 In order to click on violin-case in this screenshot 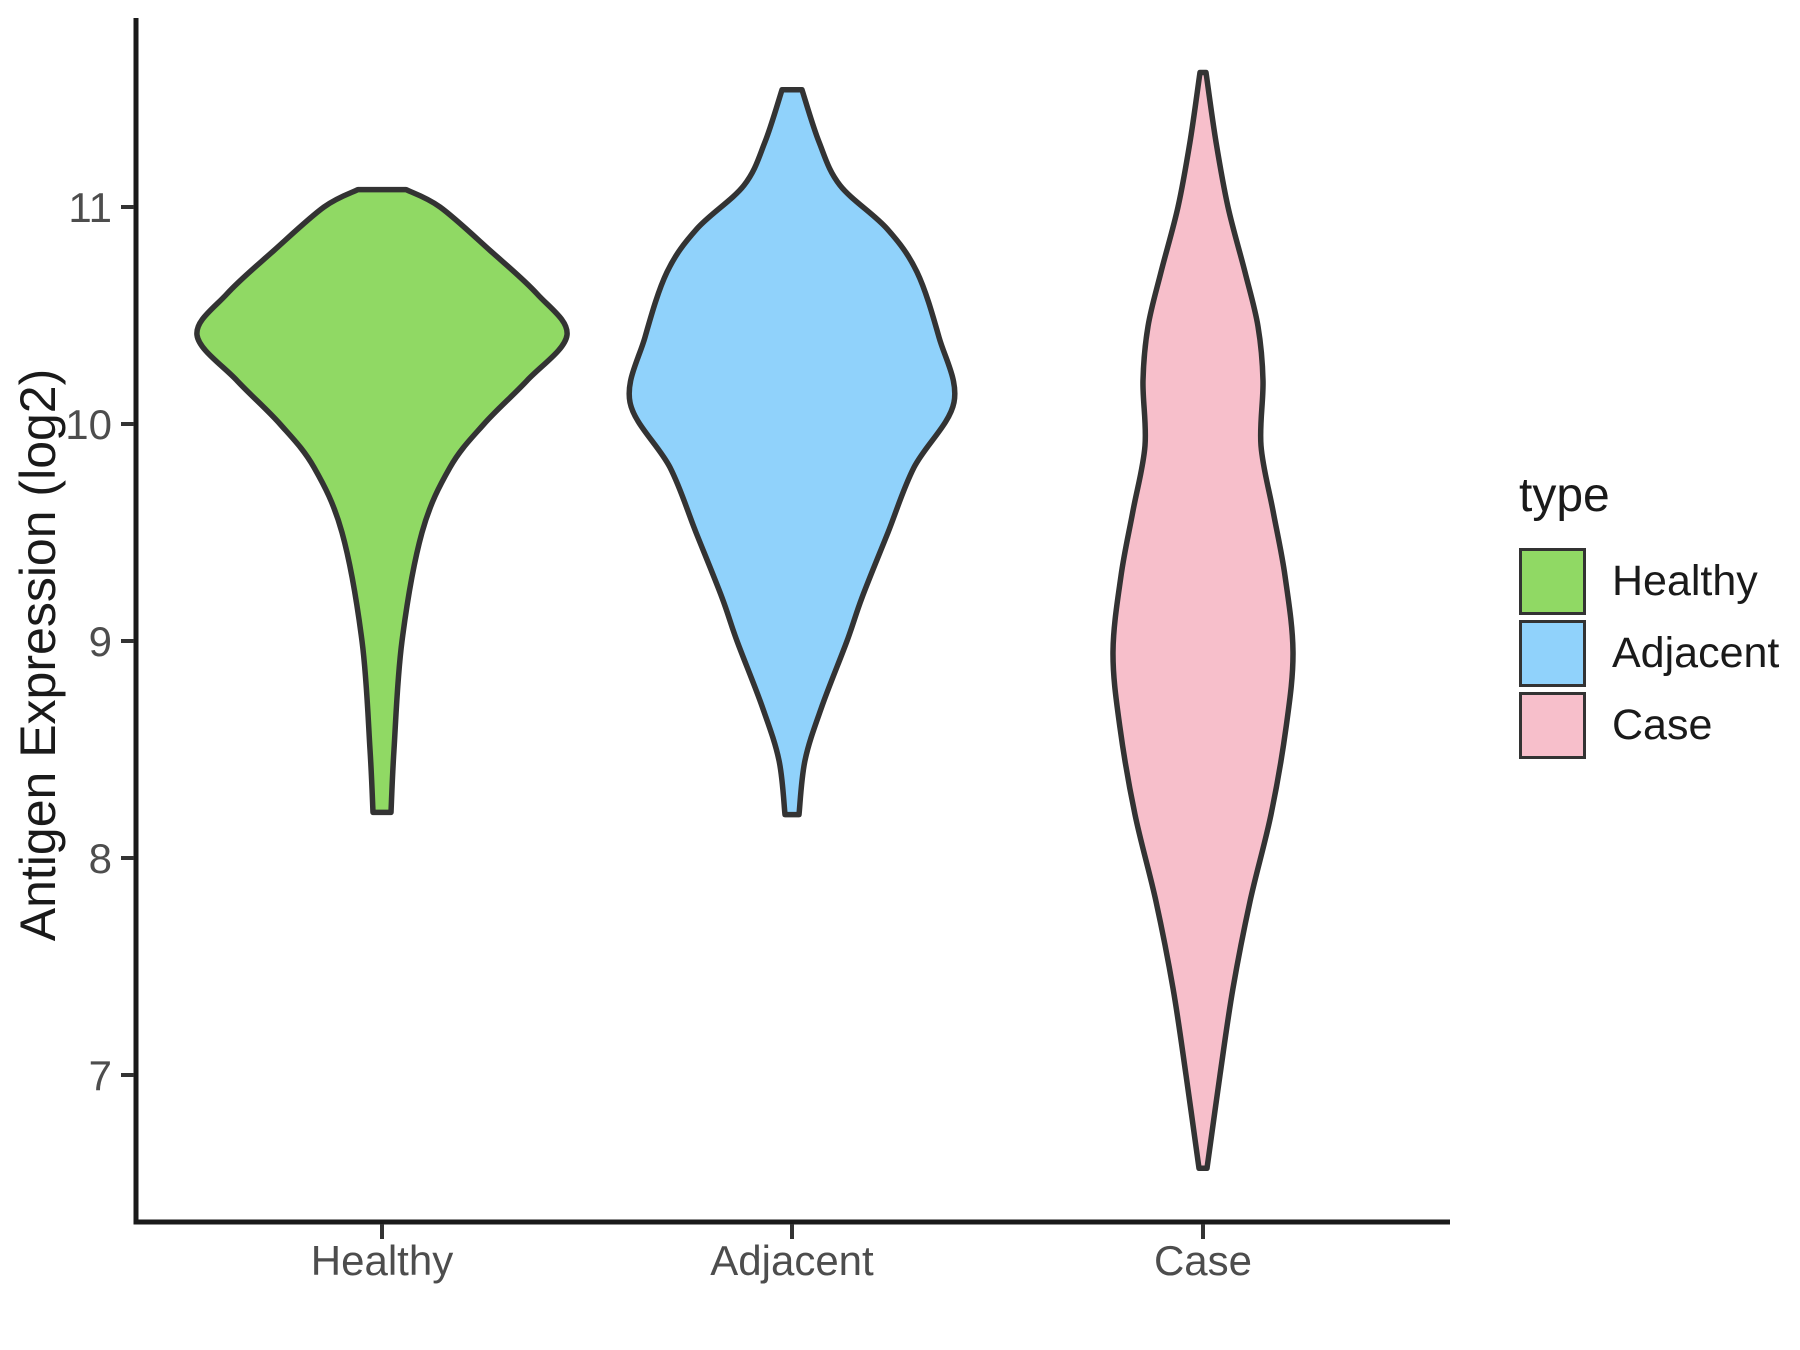, I will do `click(1203, 620)`.